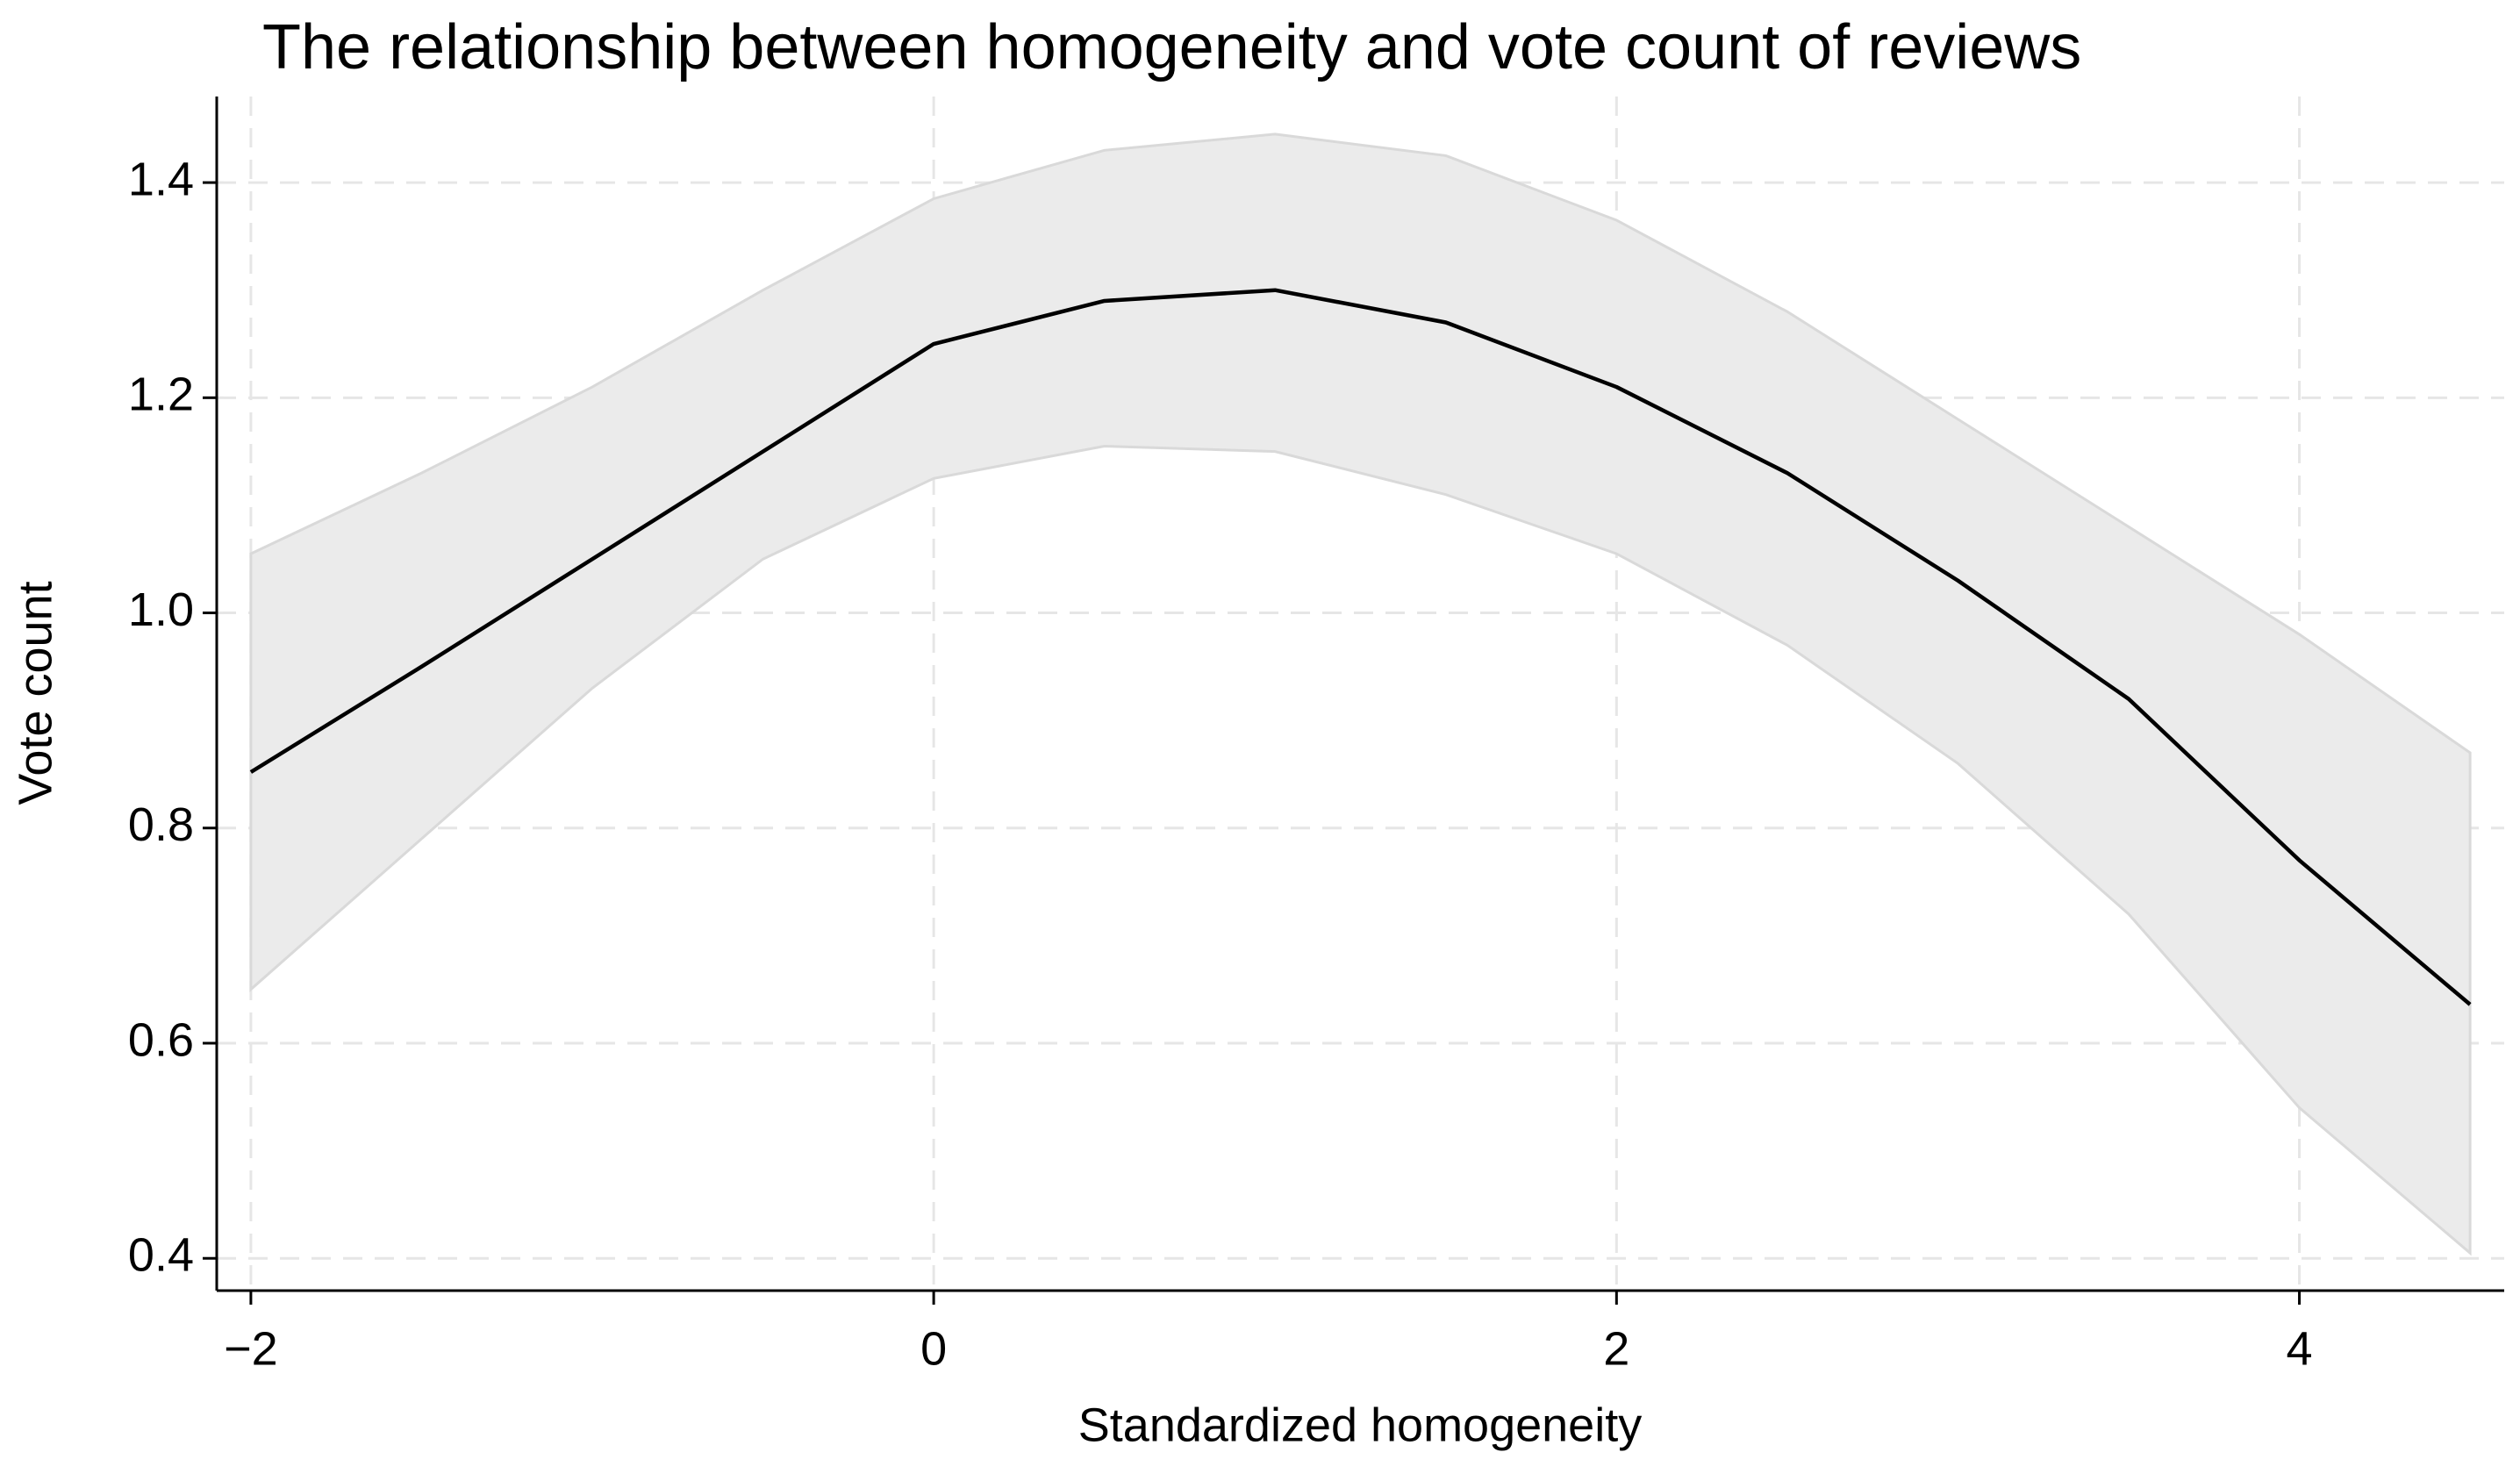  Describe the element at coordinates (161, 609) in the screenshot. I see `y-tick-label: 1.0` at that location.